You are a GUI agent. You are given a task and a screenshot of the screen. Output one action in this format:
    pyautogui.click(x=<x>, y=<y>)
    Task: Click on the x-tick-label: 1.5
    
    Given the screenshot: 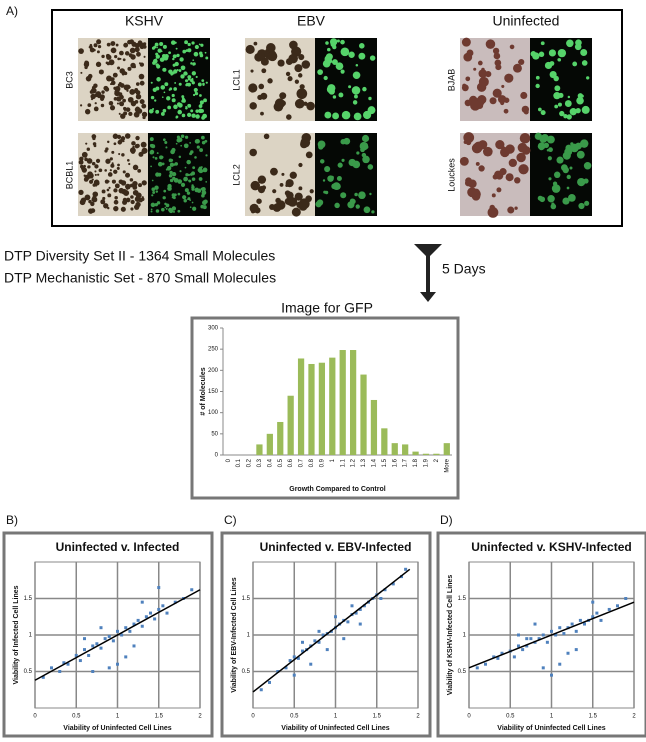 What is the action you would take?
    pyautogui.click(x=159, y=717)
    